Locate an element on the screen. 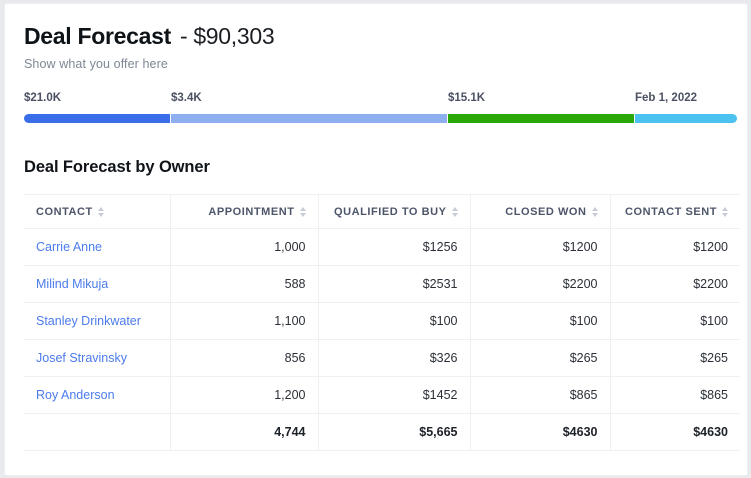 This screenshot has width=751, height=478. table-row: Milind Mikuja 588 $2531 $2200 $2200 is located at coordinates (382, 284).